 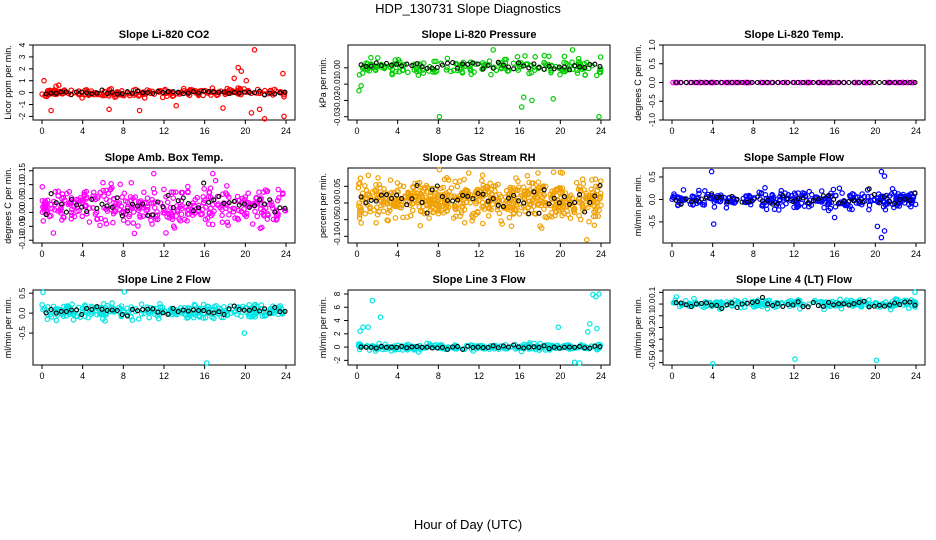 What do you see at coordinates (8, 328) in the screenshot?
I see `y-axis-label: ml/min per min.` at bounding box center [8, 328].